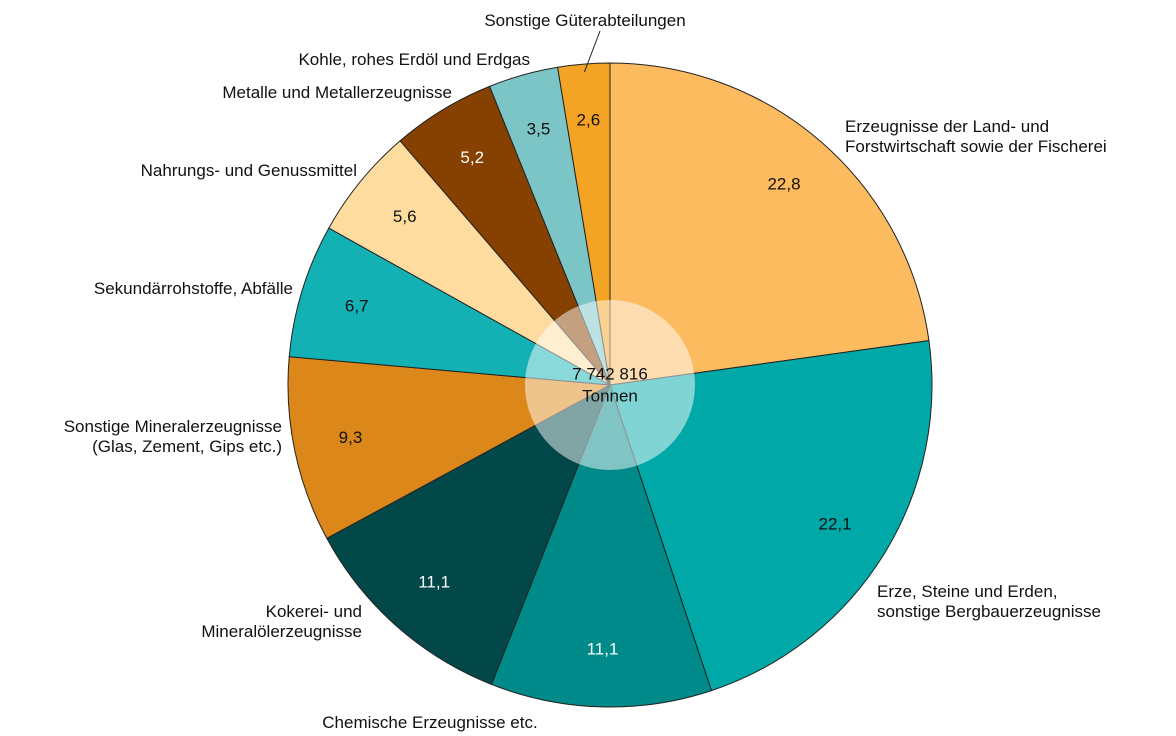  I want to click on center-total: 7 742 816, so click(610, 373).